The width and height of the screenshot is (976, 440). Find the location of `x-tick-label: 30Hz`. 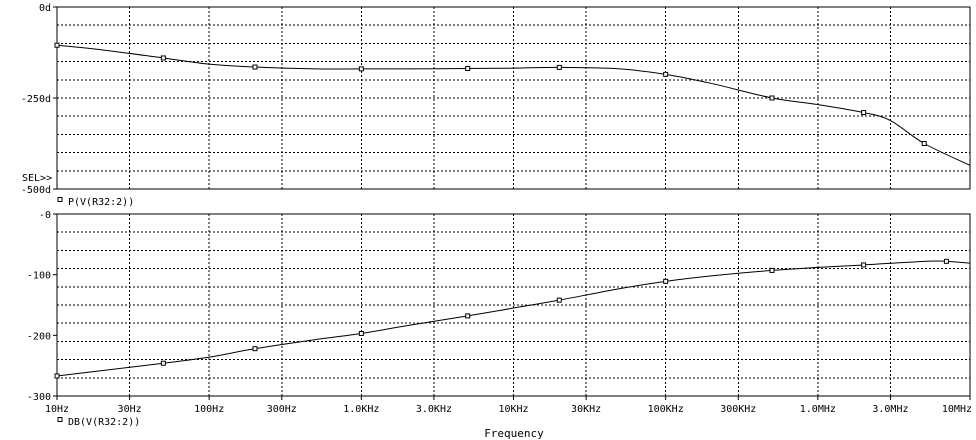

x-tick-label: 30Hz is located at coordinates (130, 409).